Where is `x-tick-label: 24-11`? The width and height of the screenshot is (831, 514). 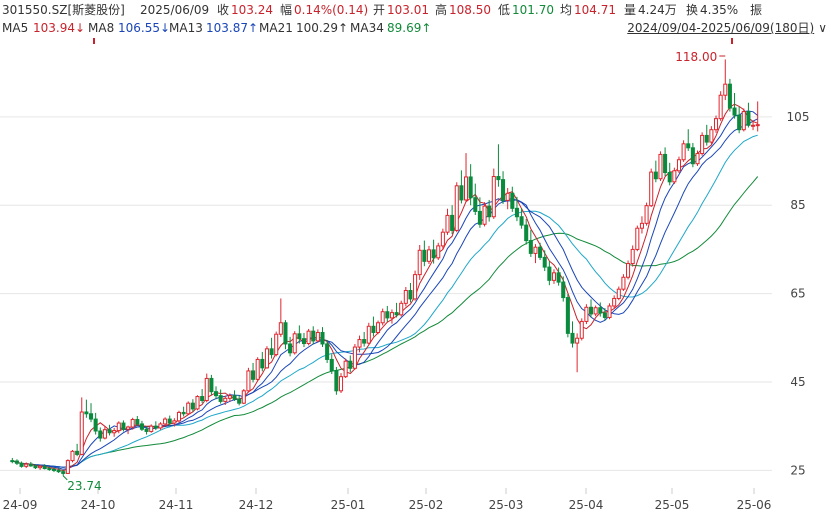 x-tick-label: 24-11 is located at coordinates (176, 505).